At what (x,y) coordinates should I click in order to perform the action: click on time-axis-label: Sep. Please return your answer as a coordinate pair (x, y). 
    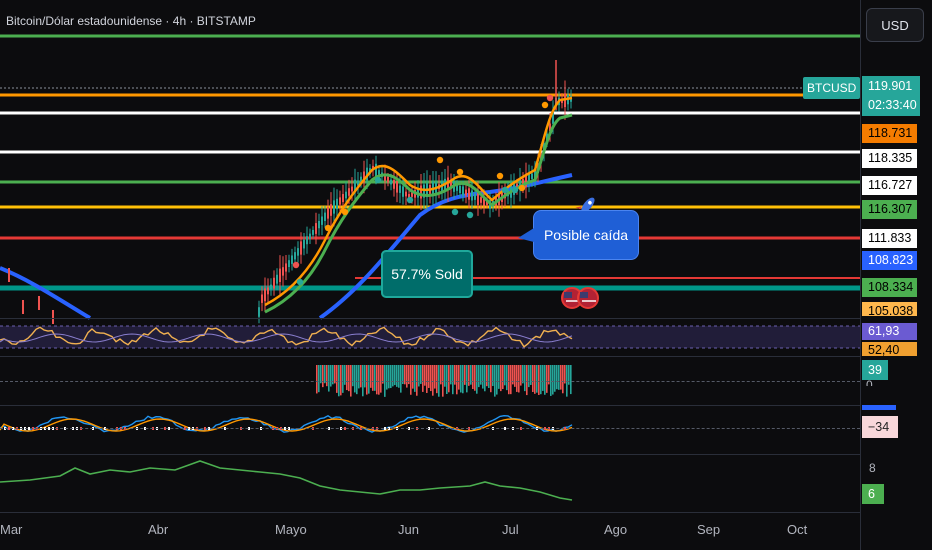
    Looking at the image, I should click on (709, 529).